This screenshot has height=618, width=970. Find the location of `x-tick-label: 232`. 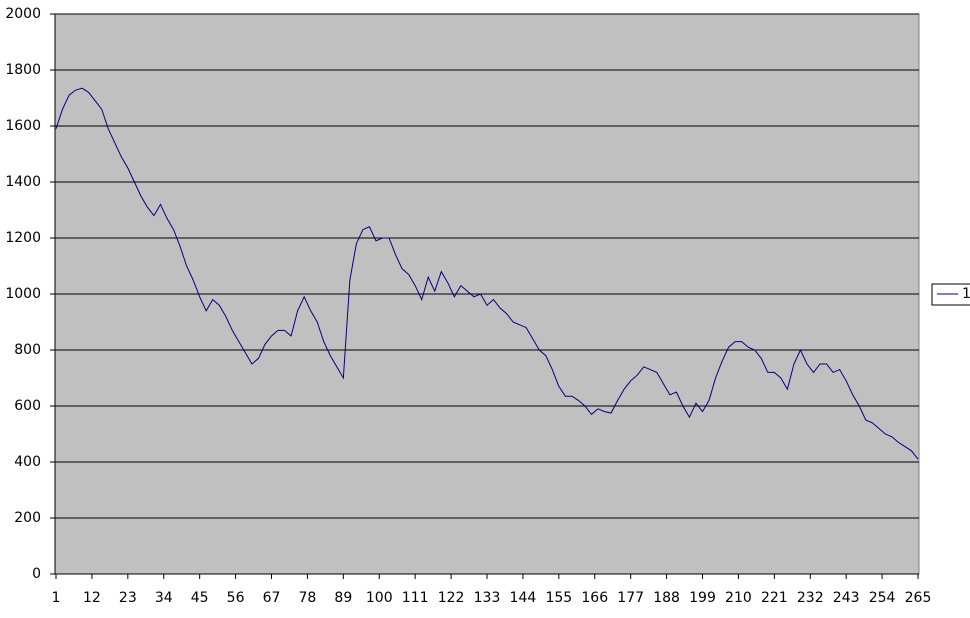

x-tick-label: 232 is located at coordinates (810, 598).